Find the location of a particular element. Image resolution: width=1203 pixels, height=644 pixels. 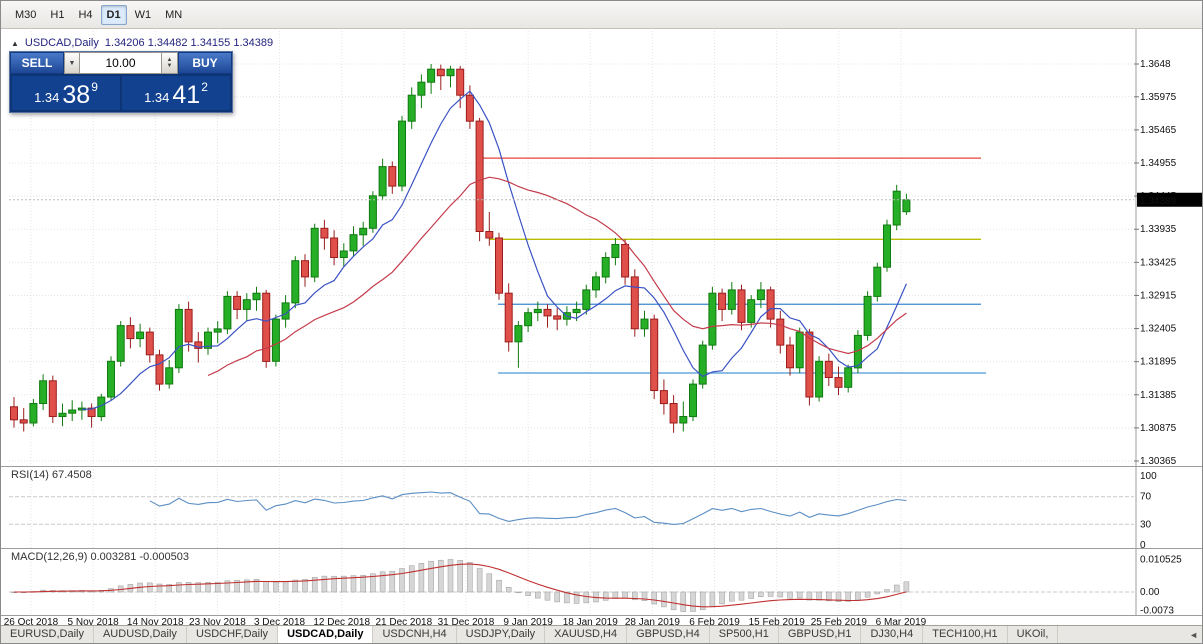

svg-text: 28 Jan 2019 is located at coordinates (652, 622).